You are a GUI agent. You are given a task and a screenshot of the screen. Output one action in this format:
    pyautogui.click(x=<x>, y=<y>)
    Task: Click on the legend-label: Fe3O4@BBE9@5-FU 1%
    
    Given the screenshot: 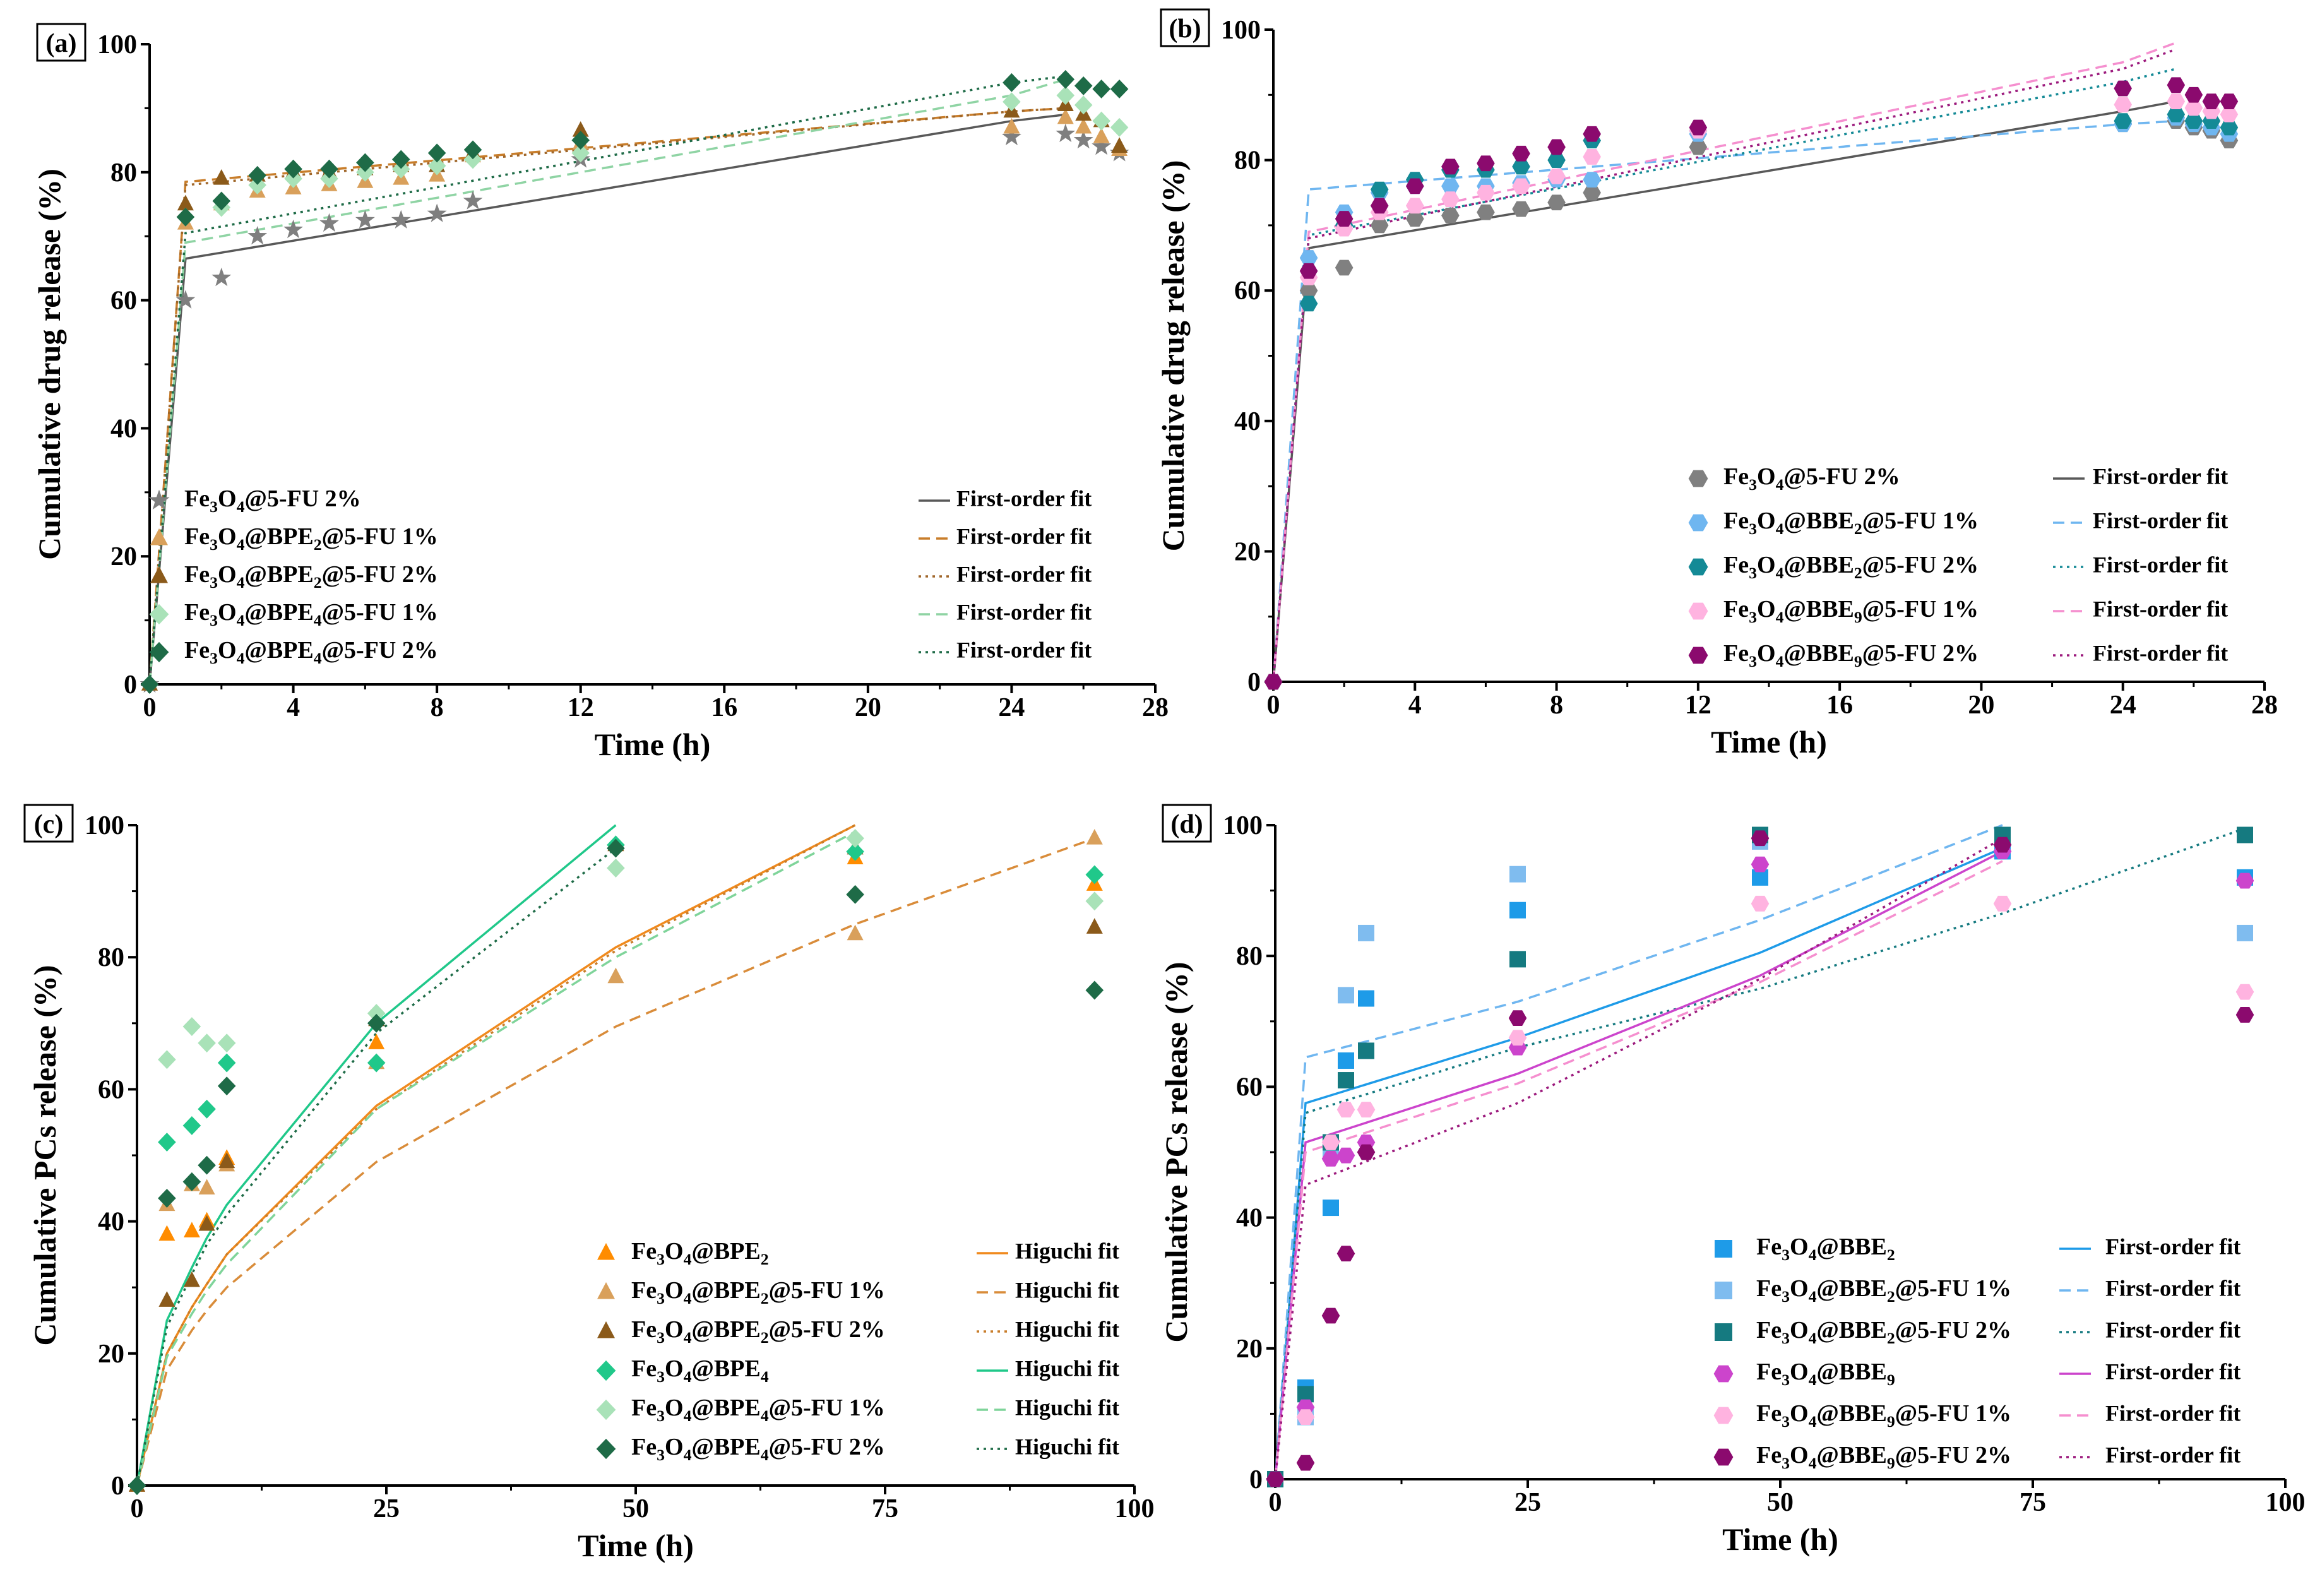 What is the action you would take?
    pyautogui.click(x=1884, y=1415)
    